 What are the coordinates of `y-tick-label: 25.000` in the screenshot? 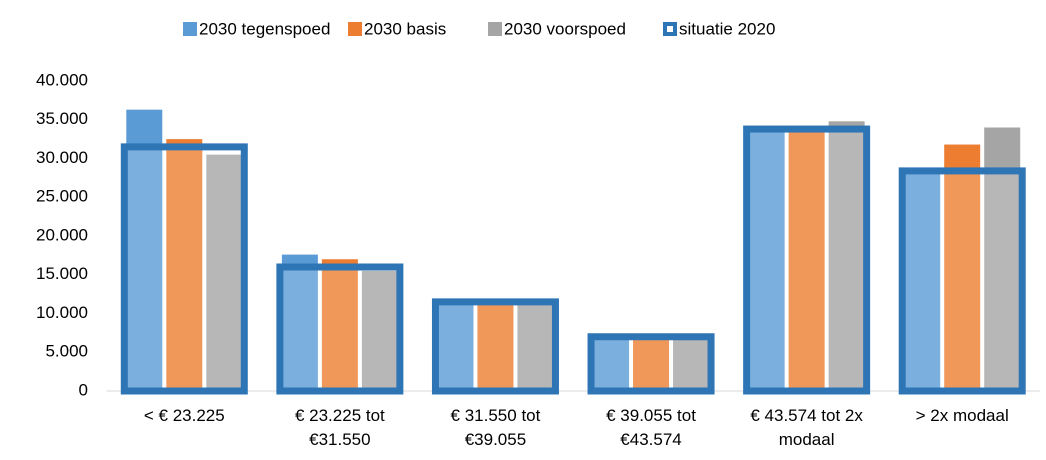 It's located at (62, 196).